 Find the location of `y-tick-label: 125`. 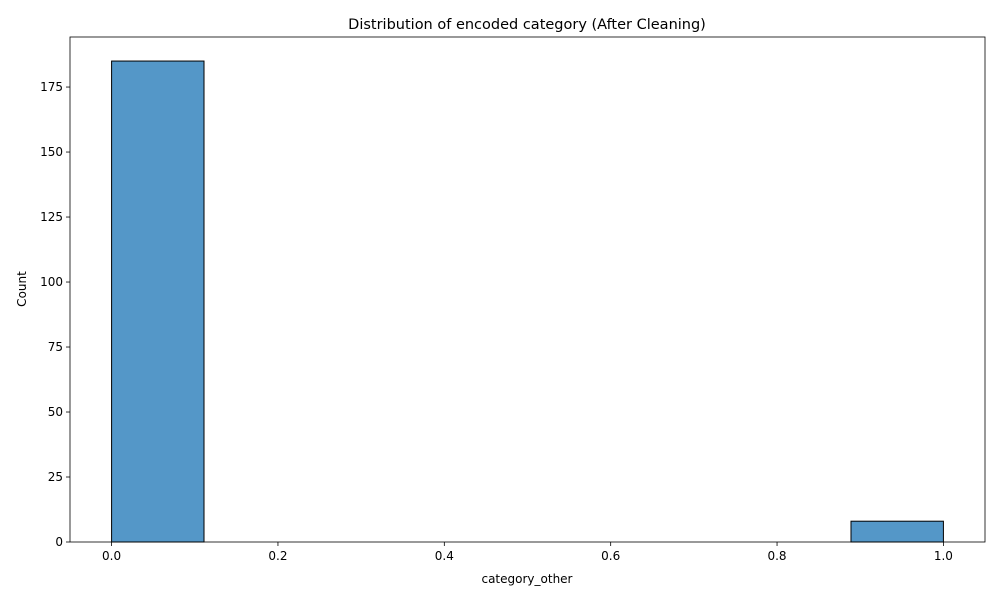

y-tick-label: 125 is located at coordinates (51, 217).